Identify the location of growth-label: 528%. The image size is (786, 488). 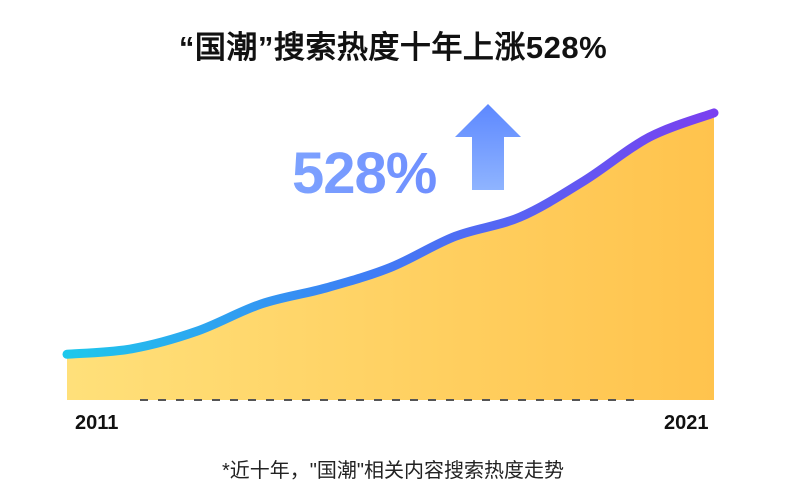
(364, 173).